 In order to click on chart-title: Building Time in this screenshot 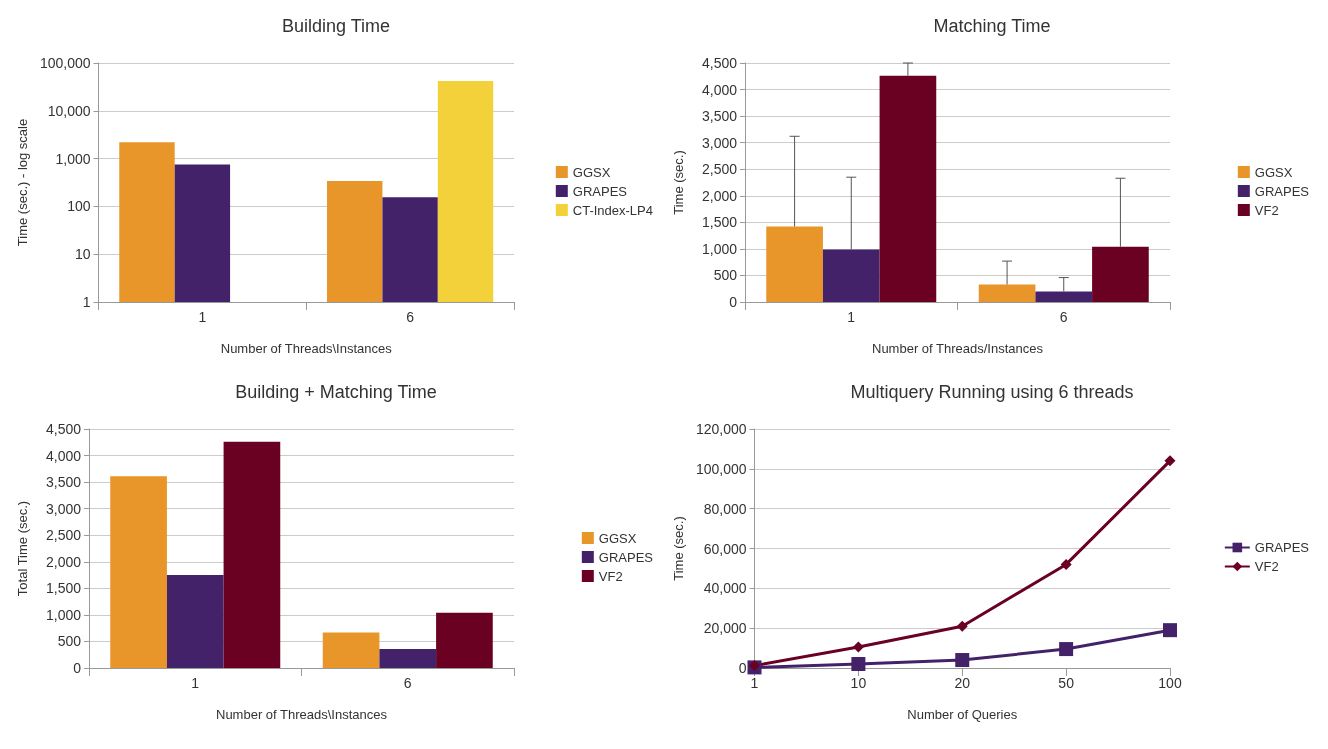, I will do `click(336, 26)`.